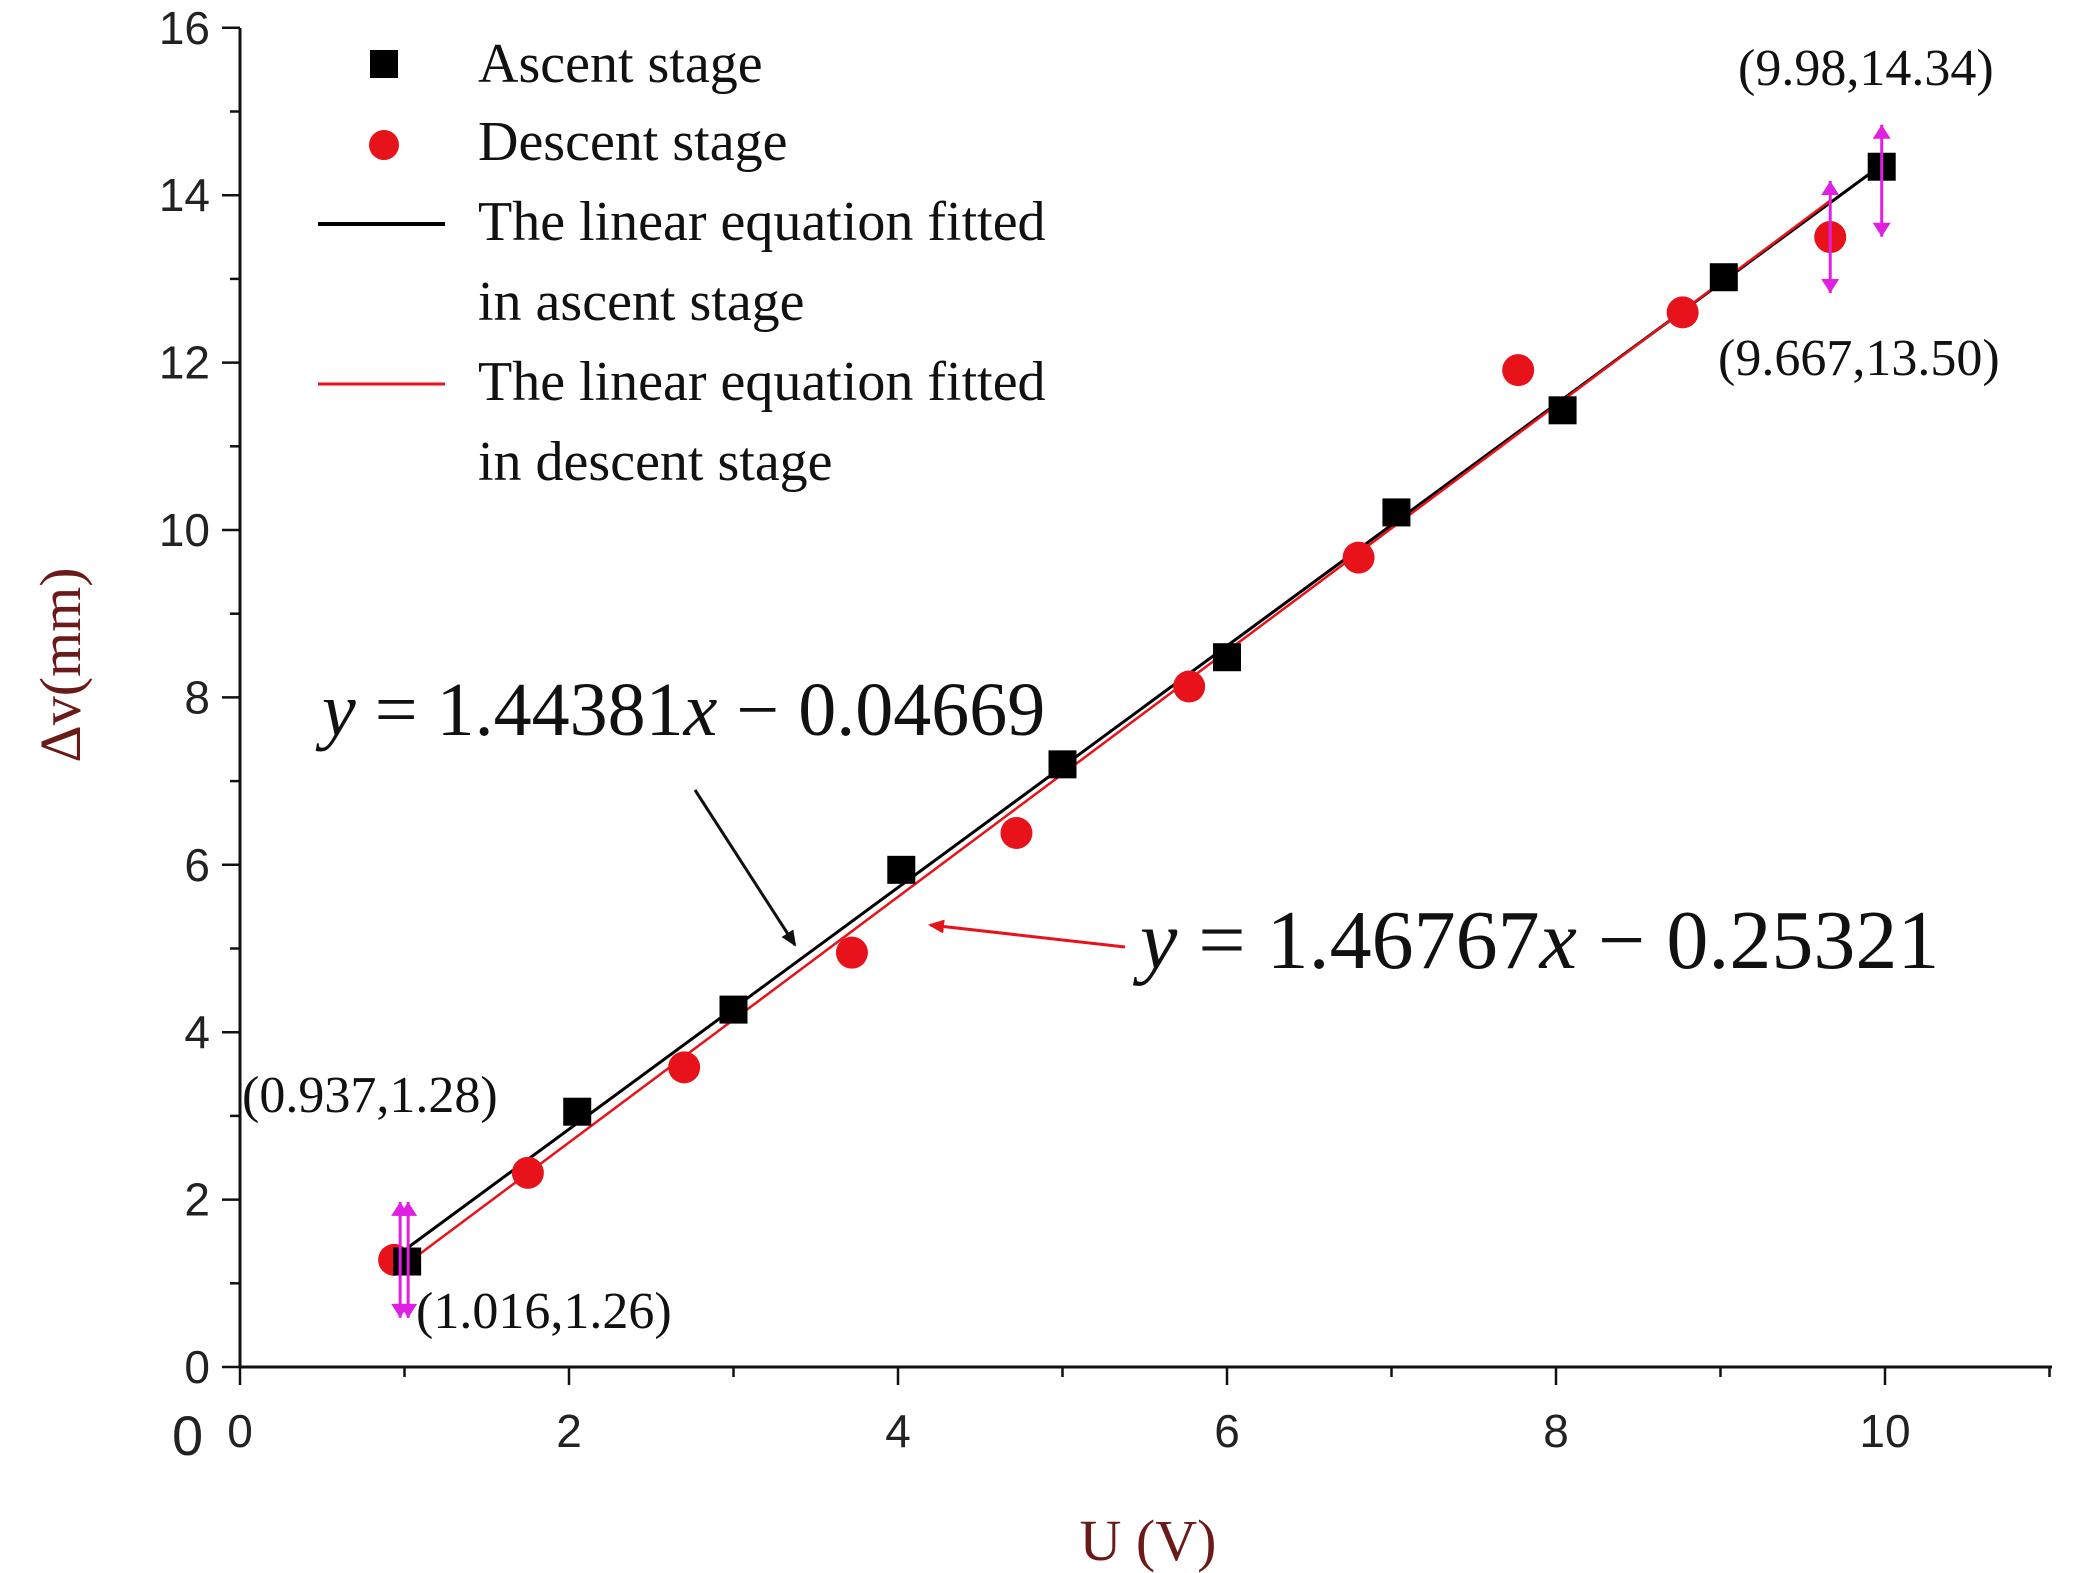 This screenshot has height=1573, width=2081. What do you see at coordinates (1866, 68) in the screenshot?
I see `annotation-top-ascent: (9.98,14.34)` at bounding box center [1866, 68].